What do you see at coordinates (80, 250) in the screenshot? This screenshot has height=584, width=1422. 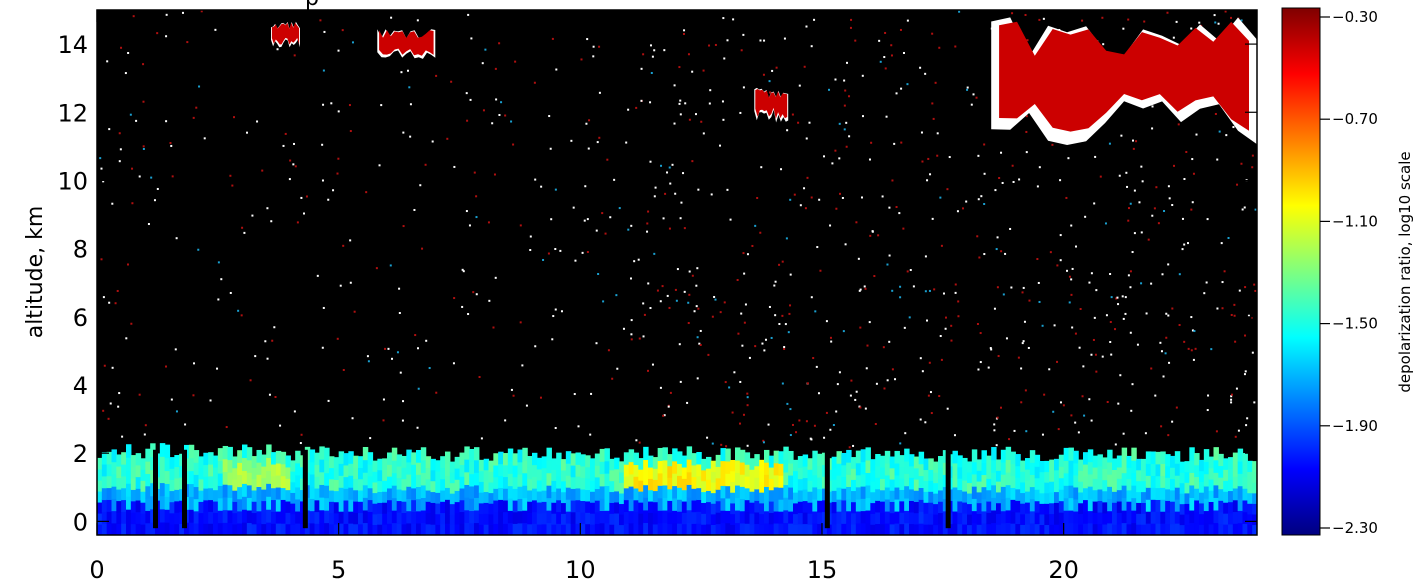 I see `y-tick-label: 8` at bounding box center [80, 250].